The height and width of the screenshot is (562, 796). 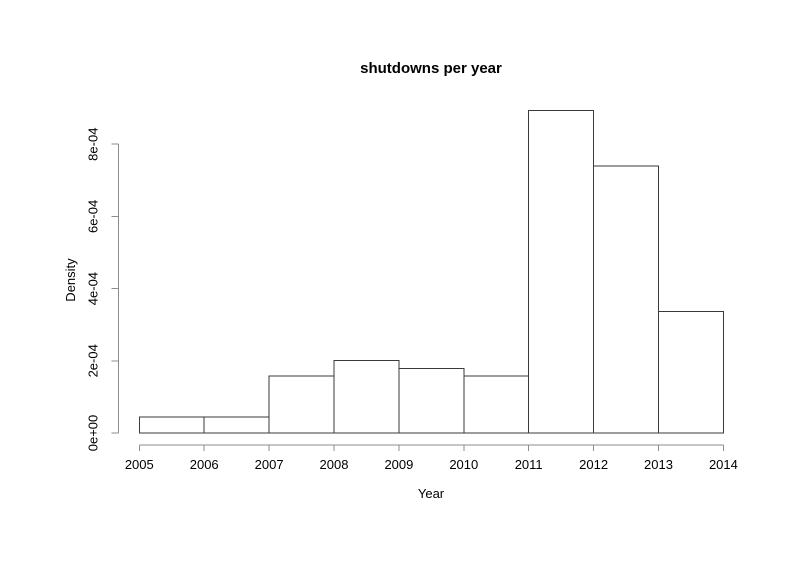 I want to click on y-tick-label: 2e-04, so click(x=93, y=360).